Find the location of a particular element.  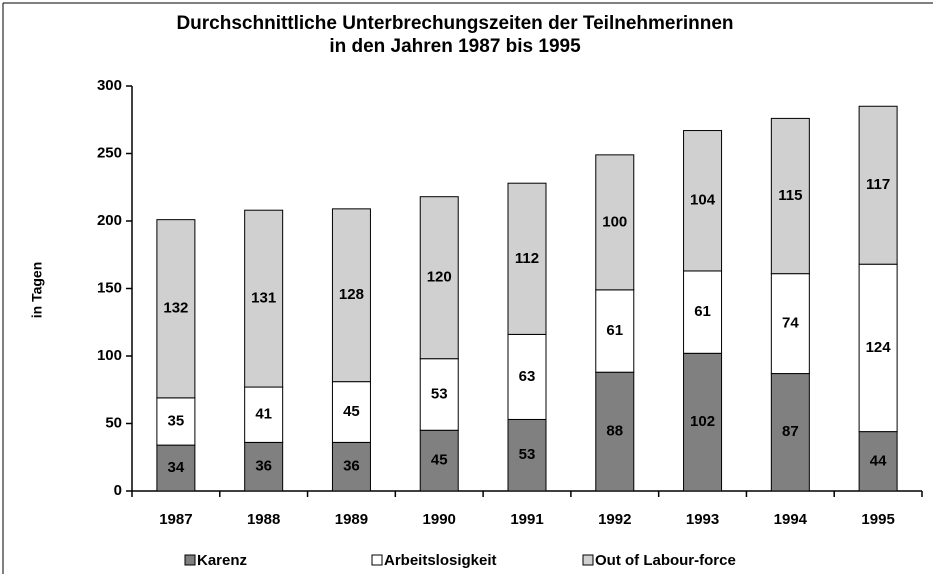

data-label: 34 is located at coordinates (176, 467).